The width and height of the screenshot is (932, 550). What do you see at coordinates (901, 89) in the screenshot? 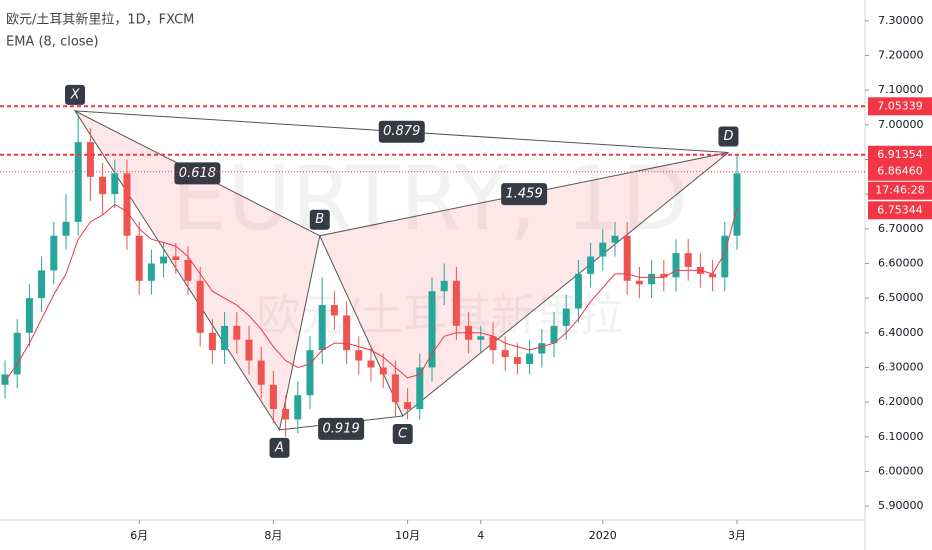
I see `y-tick-label: 7.10000` at bounding box center [901, 89].